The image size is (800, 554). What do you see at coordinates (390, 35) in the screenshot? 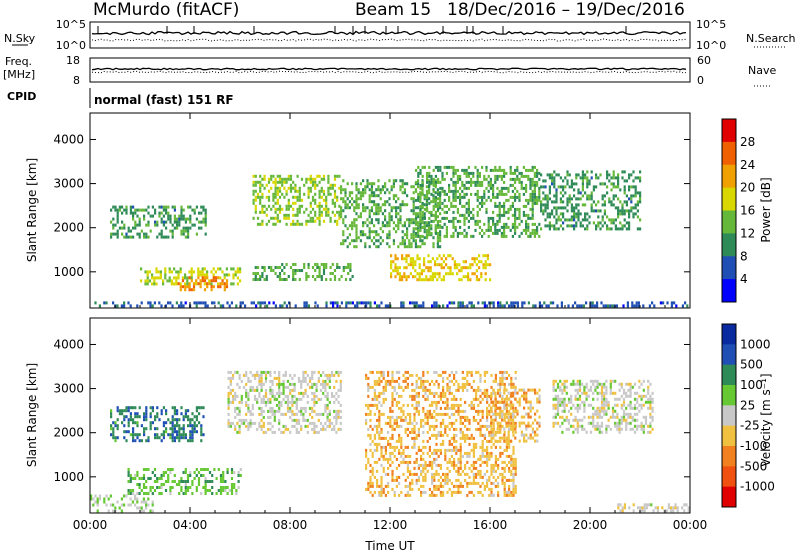
I see `nsky-panel-frame` at bounding box center [390, 35].